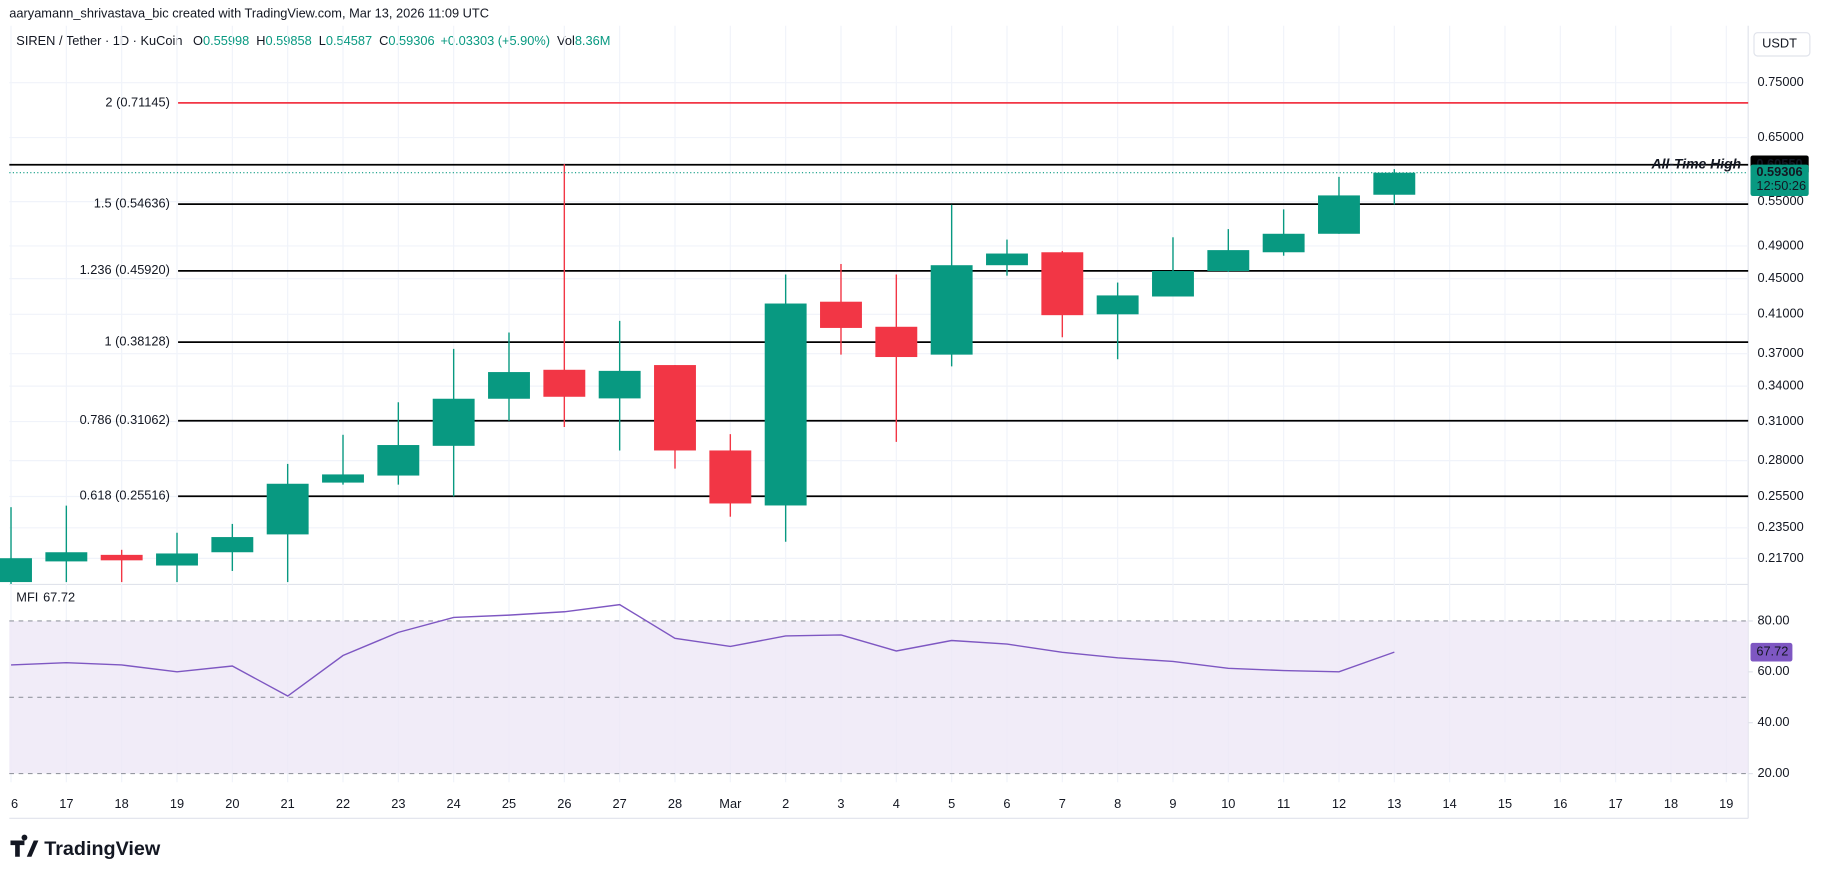 This screenshot has width=1825, height=879. What do you see at coordinates (593, 40) in the screenshot?
I see `volume-value: 8.36M` at bounding box center [593, 40].